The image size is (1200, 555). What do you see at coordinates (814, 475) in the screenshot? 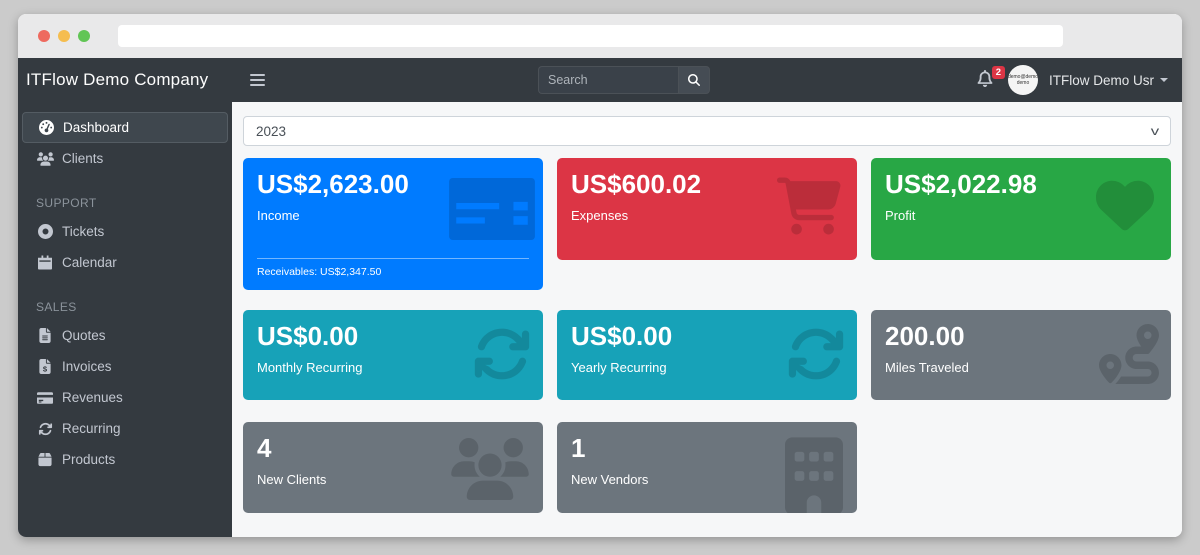
I see `building-icon` at bounding box center [814, 475].